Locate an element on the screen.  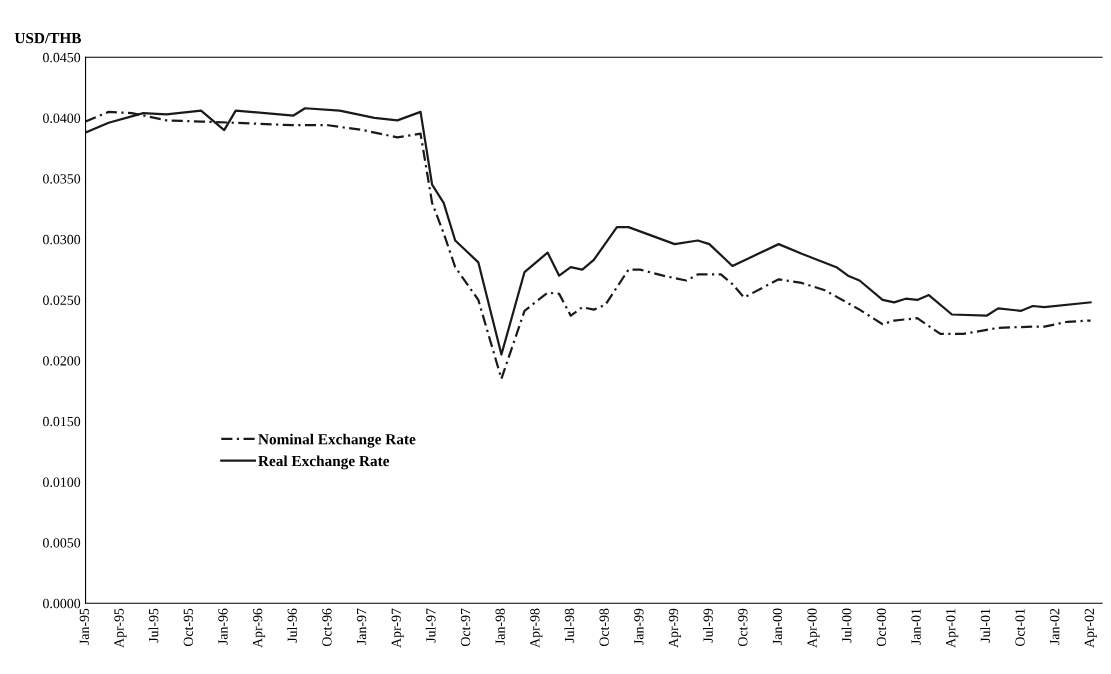
x-tick-label: Oct-01 is located at coordinates (1020, 627).